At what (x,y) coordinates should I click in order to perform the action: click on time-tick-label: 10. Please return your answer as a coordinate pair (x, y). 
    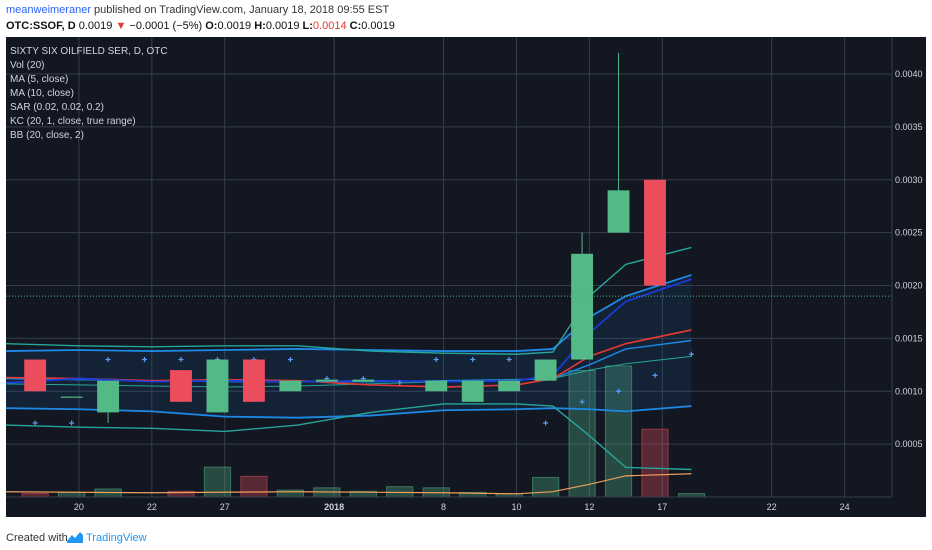
    Looking at the image, I should click on (516, 507).